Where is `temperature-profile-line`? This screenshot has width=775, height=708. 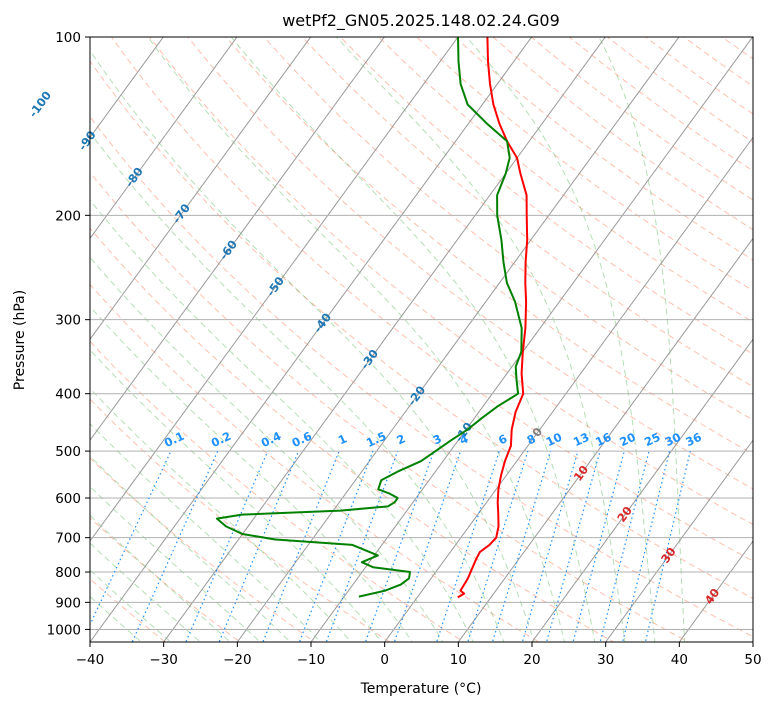
temperature-profile-line is located at coordinates (493, 318).